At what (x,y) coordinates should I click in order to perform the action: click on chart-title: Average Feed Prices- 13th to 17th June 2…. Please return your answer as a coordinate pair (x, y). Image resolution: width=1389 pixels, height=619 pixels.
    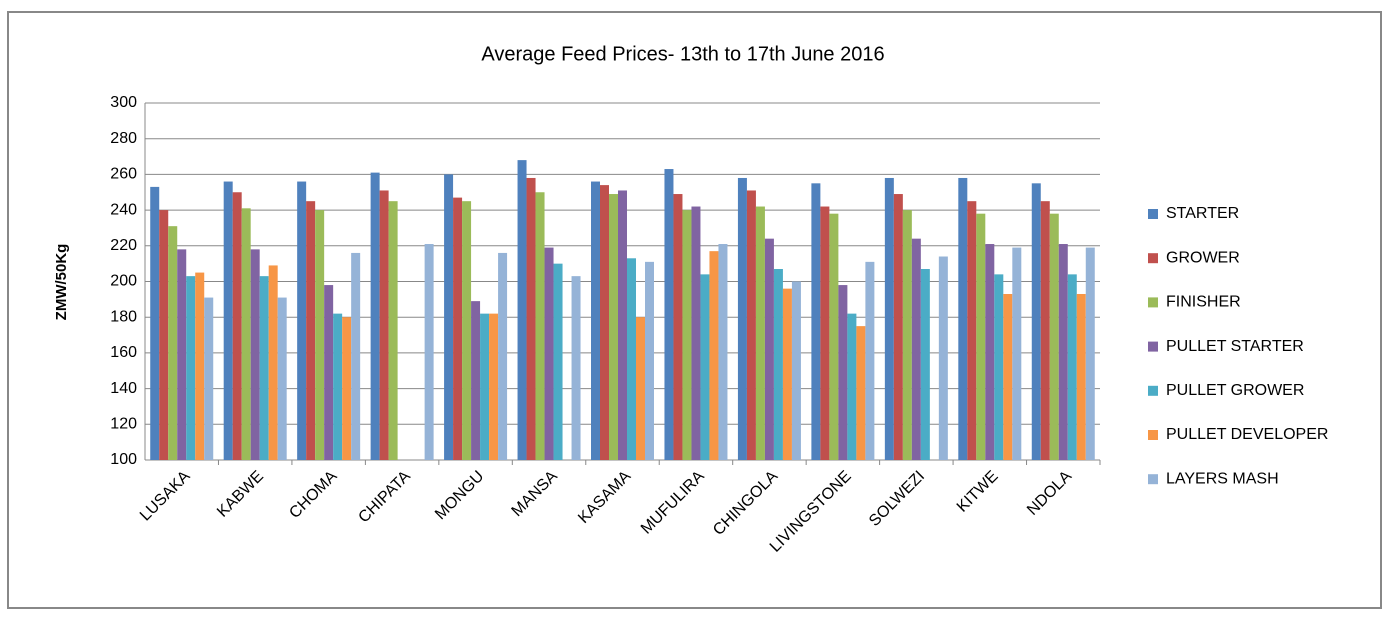
    Looking at the image, I should click on (682, 54).